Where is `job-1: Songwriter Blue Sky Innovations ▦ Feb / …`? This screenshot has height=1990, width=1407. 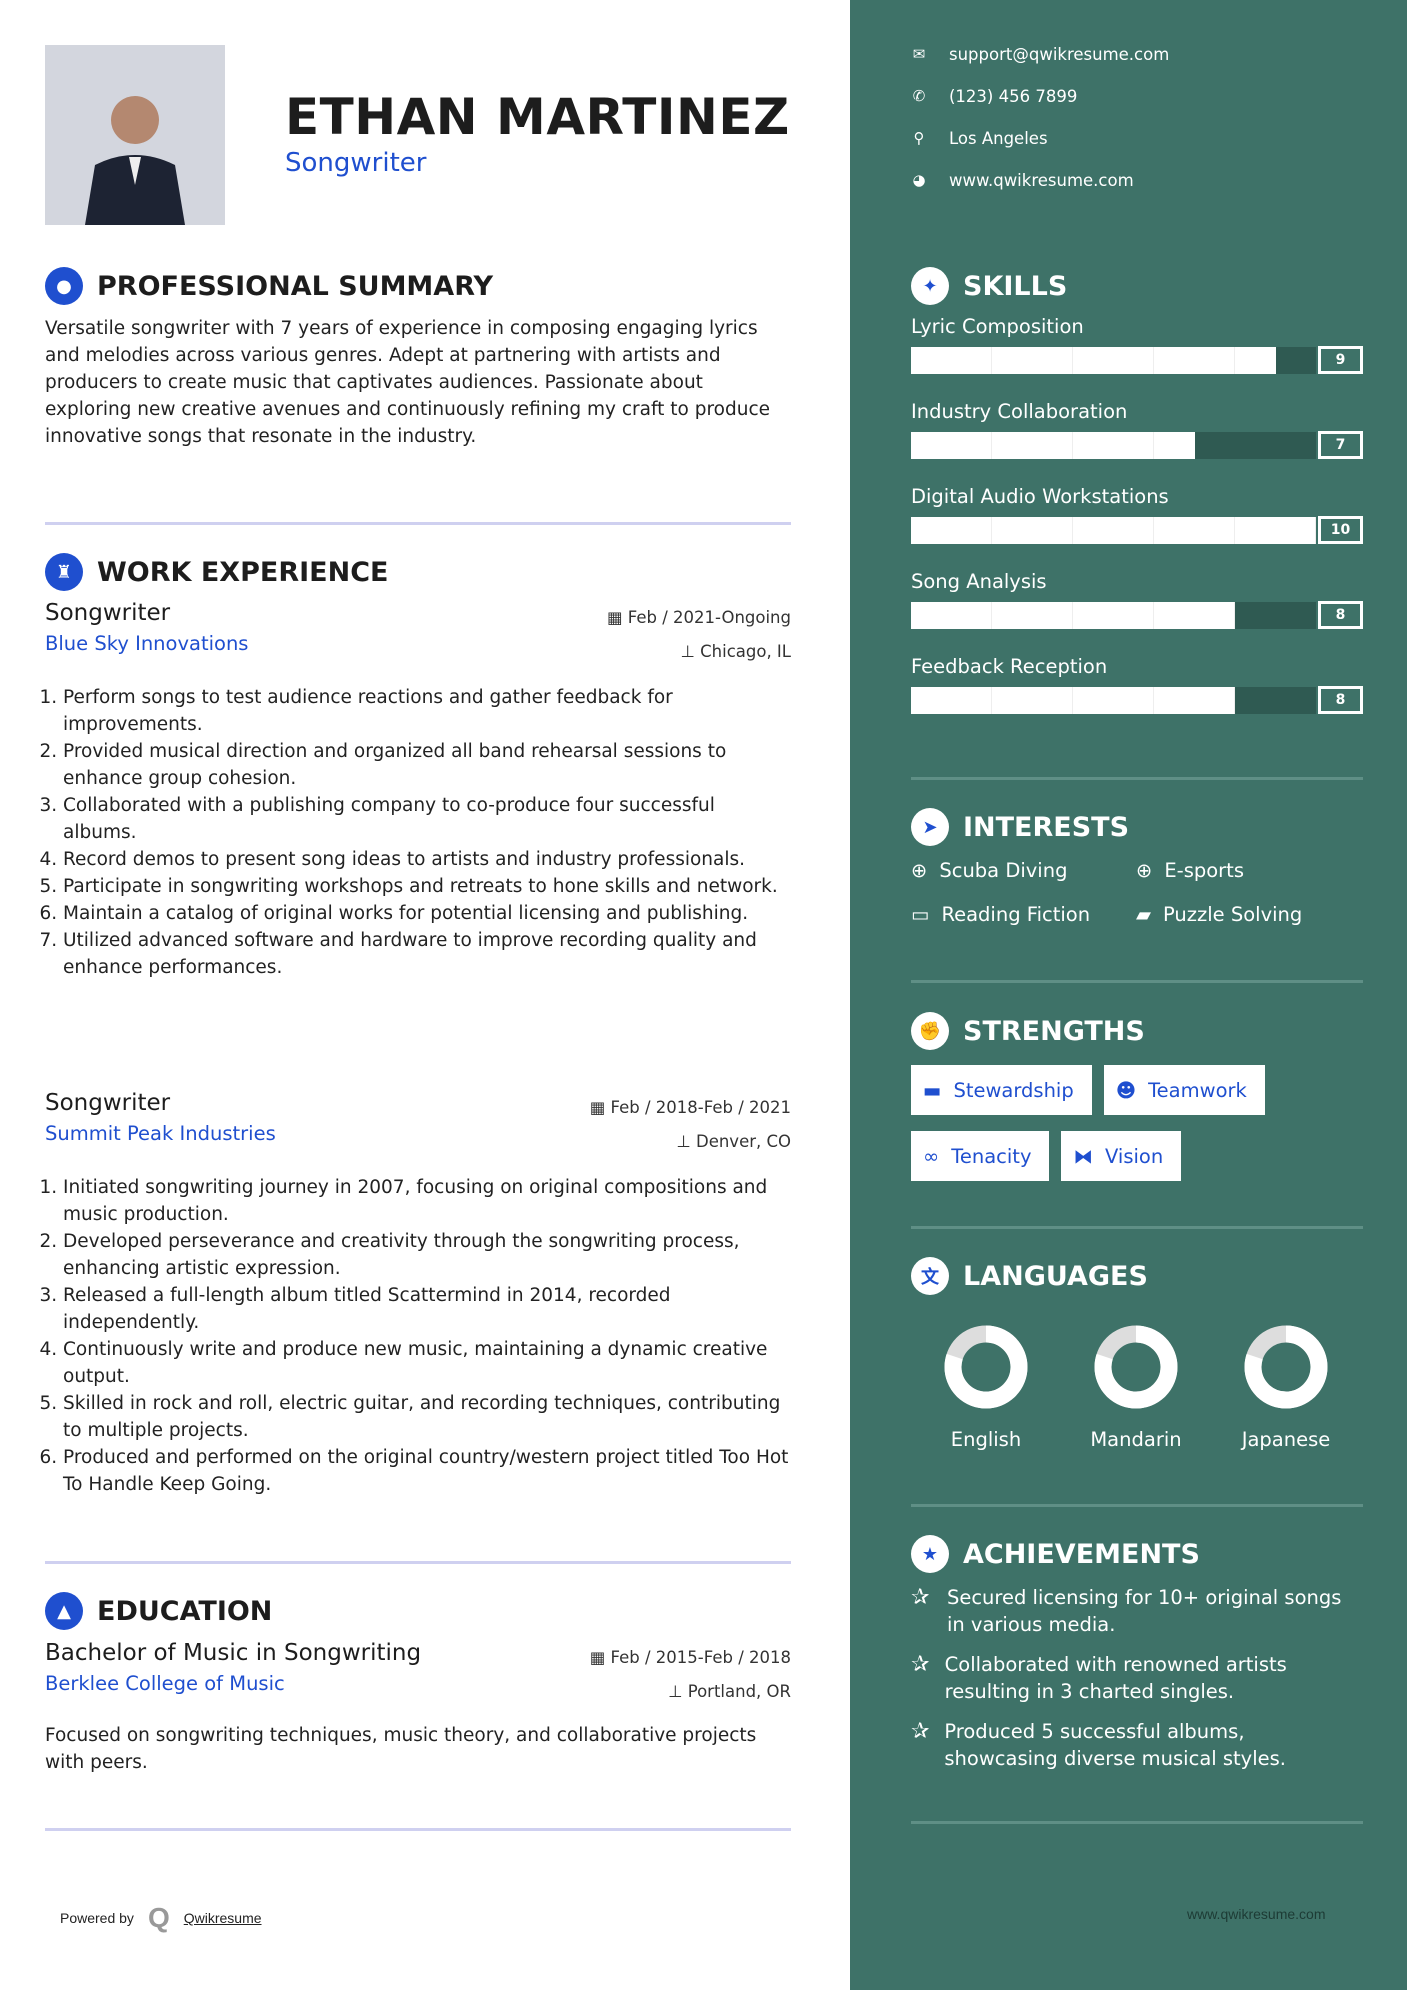 job-1: Songwriter Blue Sky Innovations ▦ Feb / … is located at coordinates (418, 790).